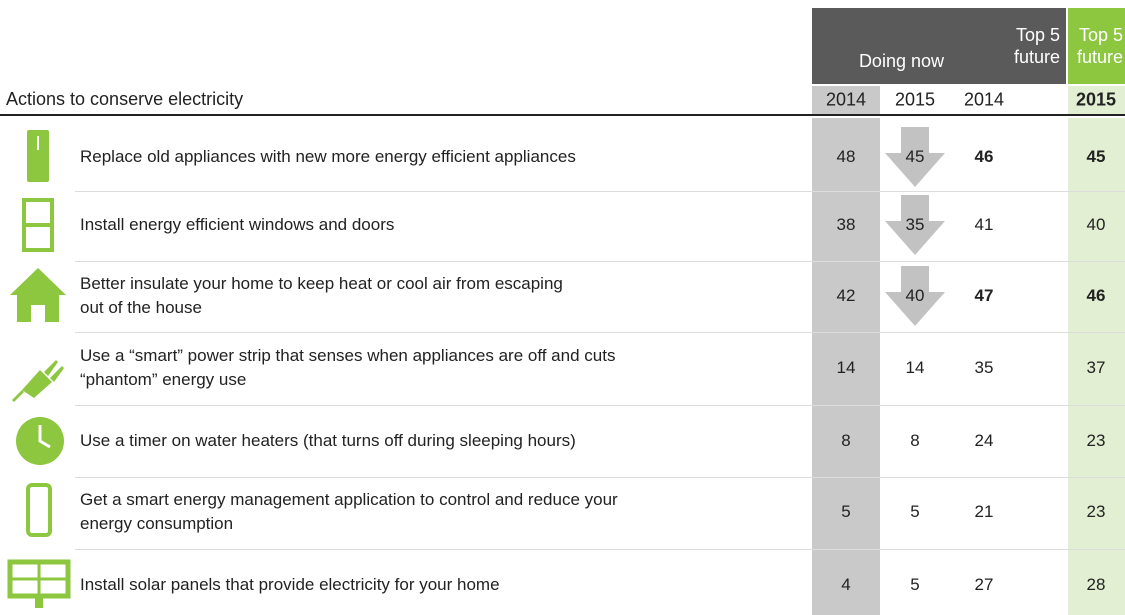 This screenshot has height=615, width=1125. I want to click on value: 27, so click(984, 584).